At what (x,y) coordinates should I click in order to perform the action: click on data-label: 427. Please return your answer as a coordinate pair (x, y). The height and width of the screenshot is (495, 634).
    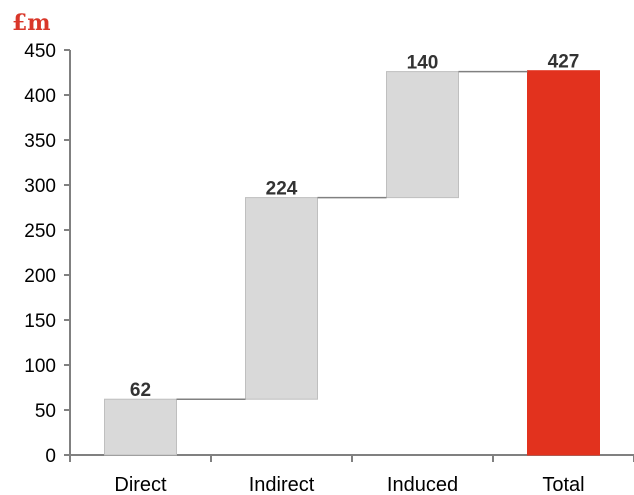
    Looking at the image, I should click on (564, 62).